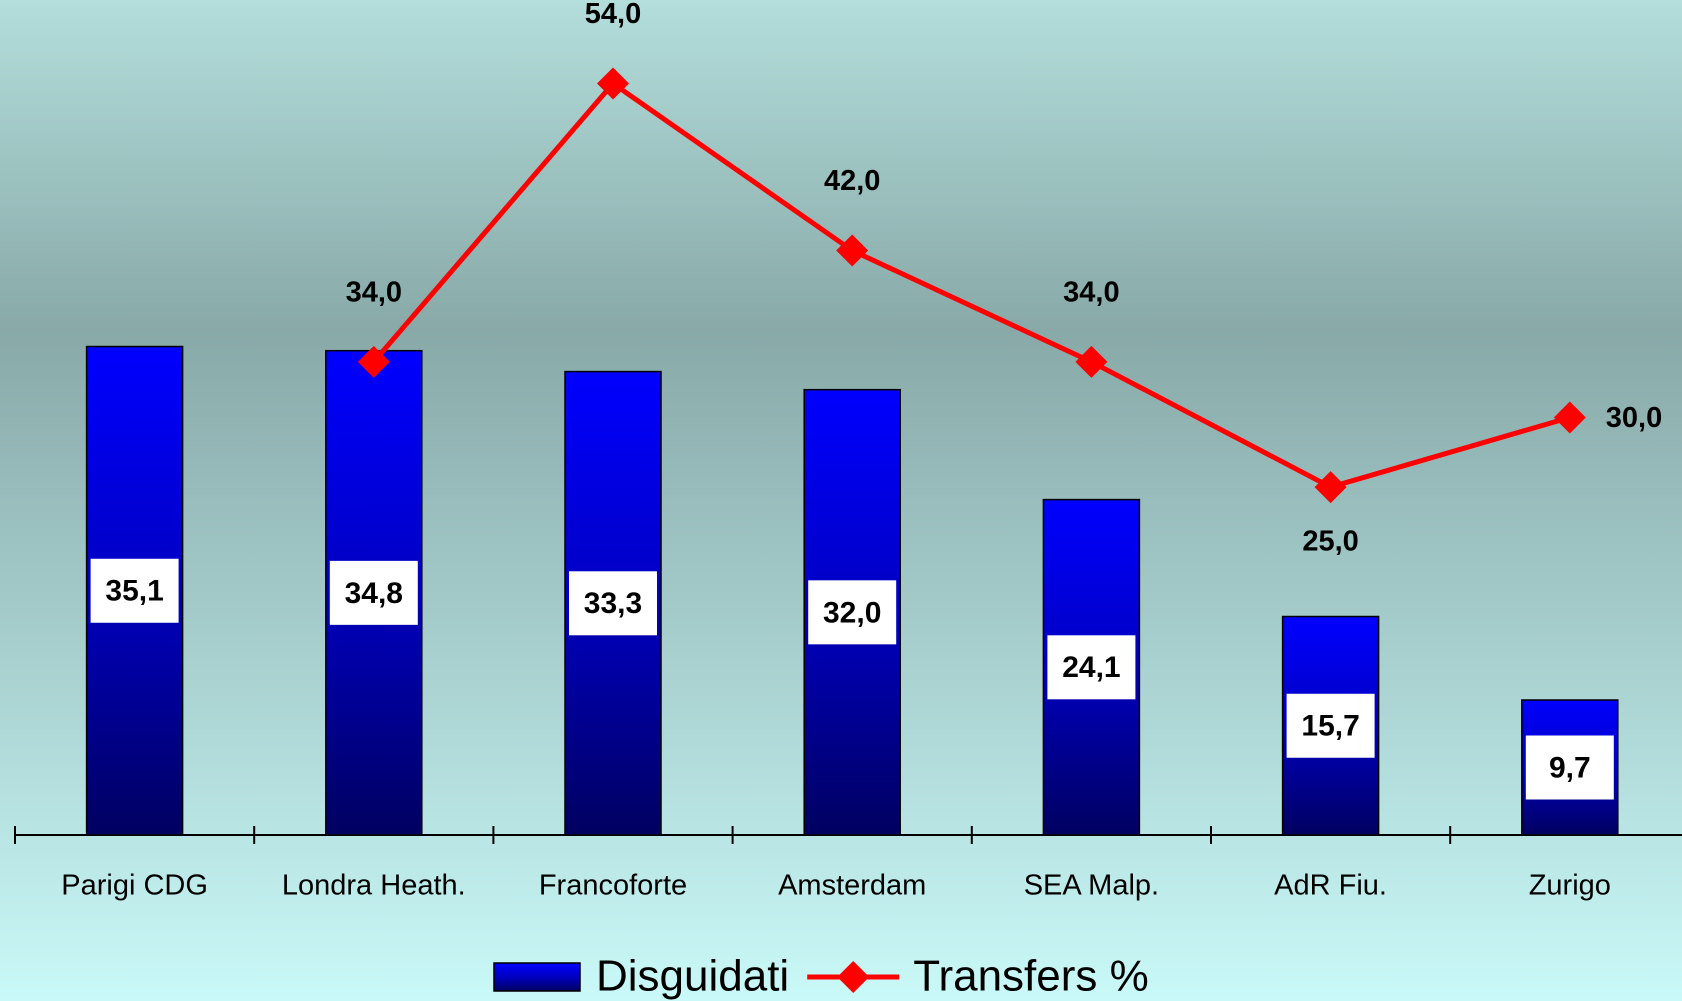 The height and width of the screenshot is (1001, 1682). Describe the element at coordinates (852, 181) in the screenshot. I see `line-data-label: 42,0` at that location.